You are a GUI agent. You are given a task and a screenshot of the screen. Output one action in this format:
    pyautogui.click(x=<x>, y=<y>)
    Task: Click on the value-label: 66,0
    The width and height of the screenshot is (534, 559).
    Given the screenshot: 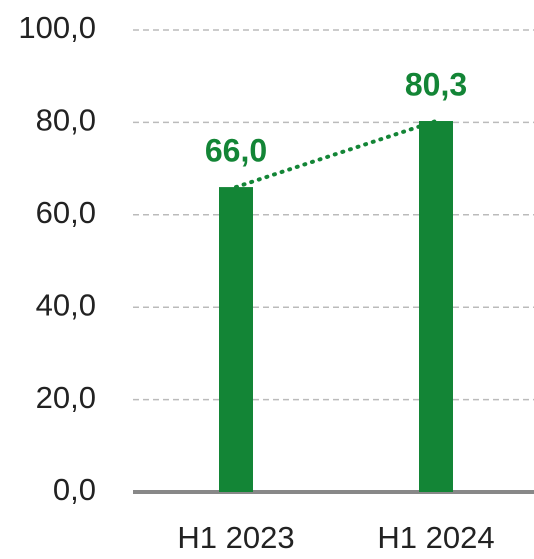 What is the action you would take?
    pyautogui.click(x=236, y=151)
    